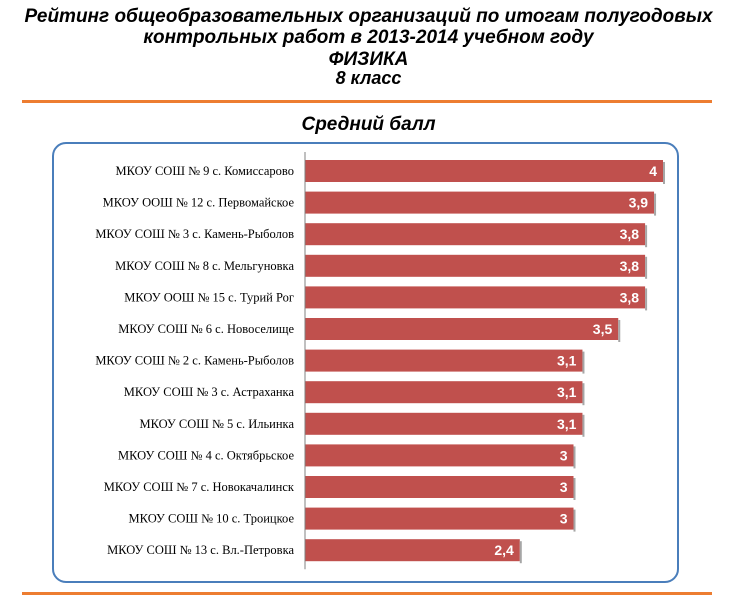  I want to click on grade-title: 8 класс, so click(368, 78).